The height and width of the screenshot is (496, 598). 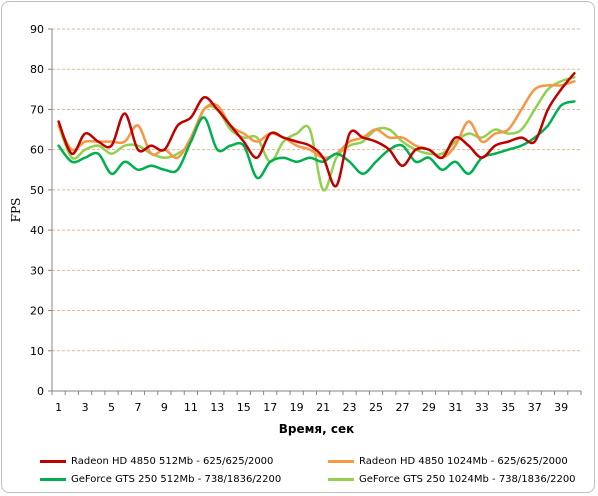 I want to click on legend-label: Radeon HD 4850 512Mb - 625/625/2000, so click(x=172, y=461).